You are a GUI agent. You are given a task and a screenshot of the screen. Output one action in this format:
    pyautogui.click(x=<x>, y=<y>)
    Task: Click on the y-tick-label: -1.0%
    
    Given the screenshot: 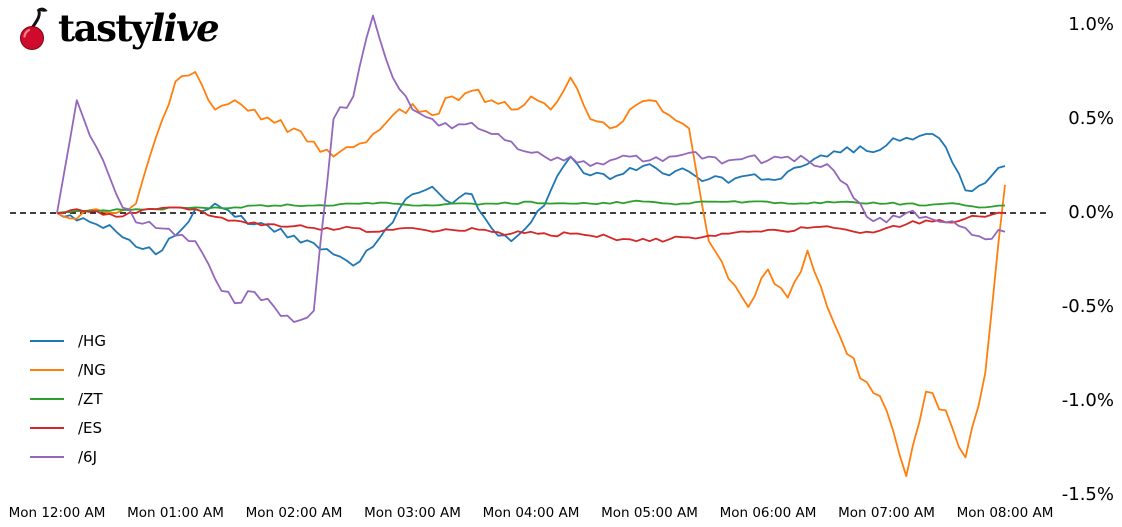 What is the action you would take?
    pyautogui.click(x=1087, y=400)
    